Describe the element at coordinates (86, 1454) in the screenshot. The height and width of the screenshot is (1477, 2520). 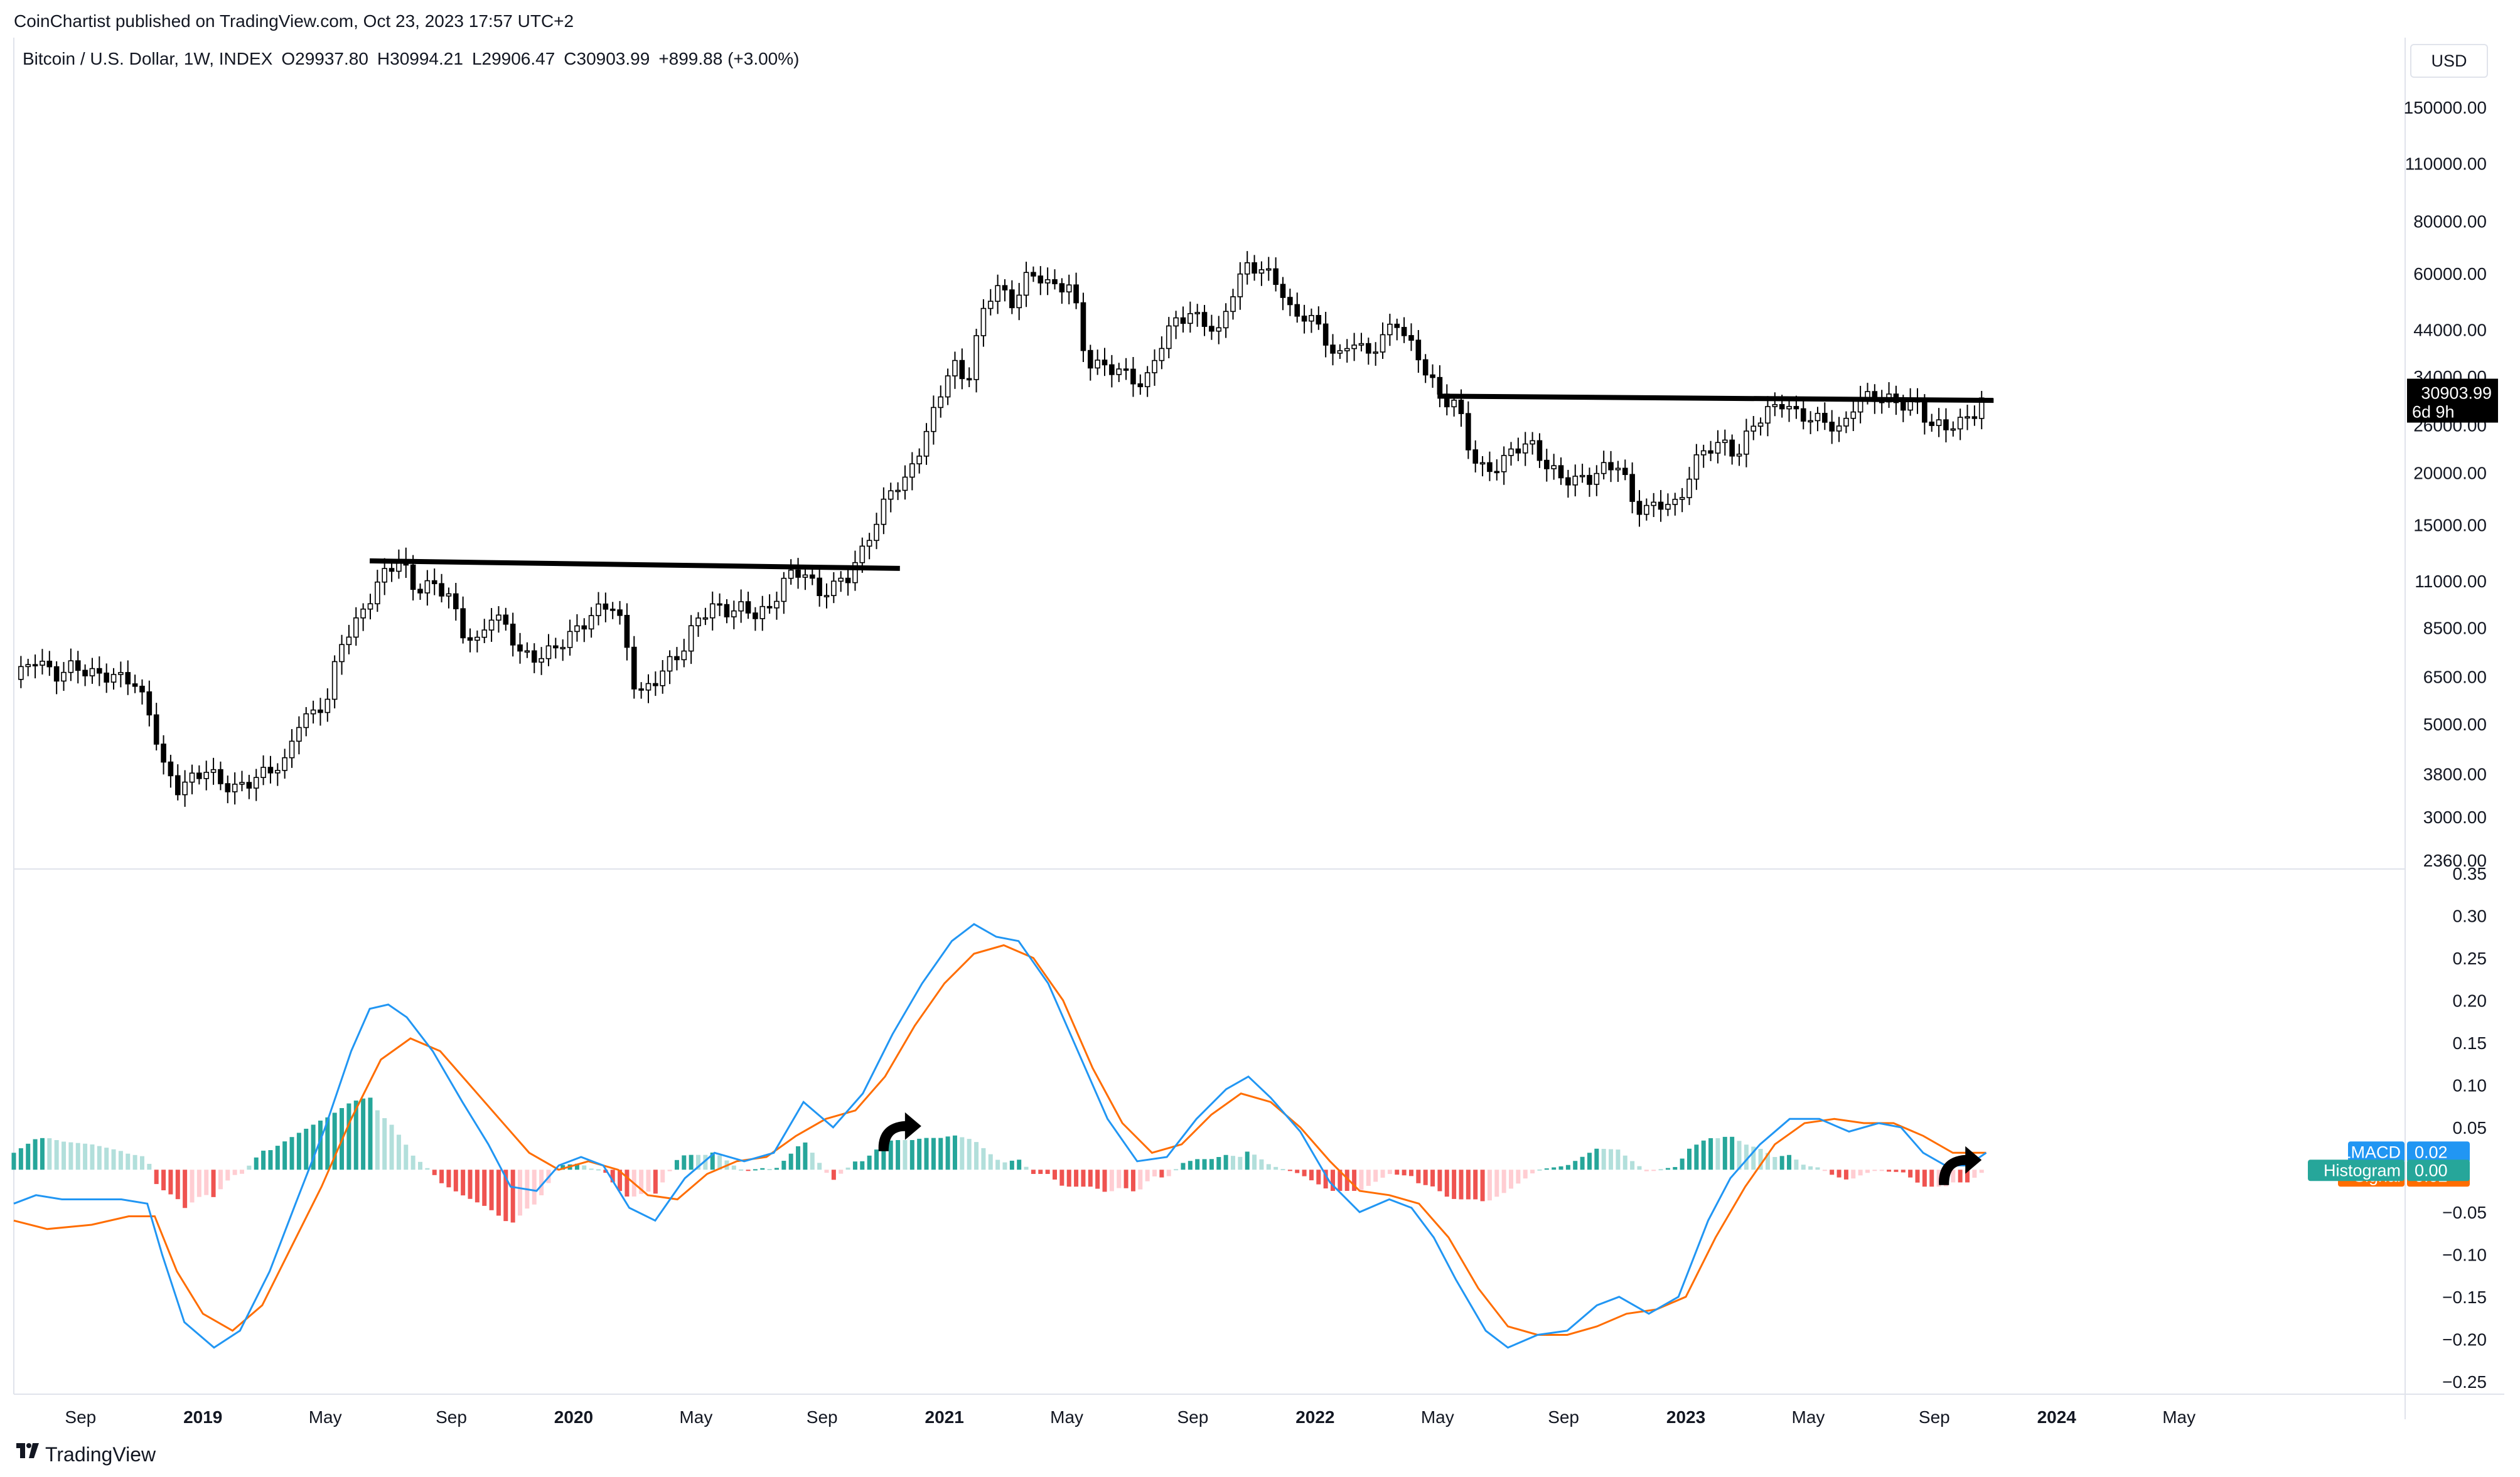
I see `footer-brand: TradingView` at that location.